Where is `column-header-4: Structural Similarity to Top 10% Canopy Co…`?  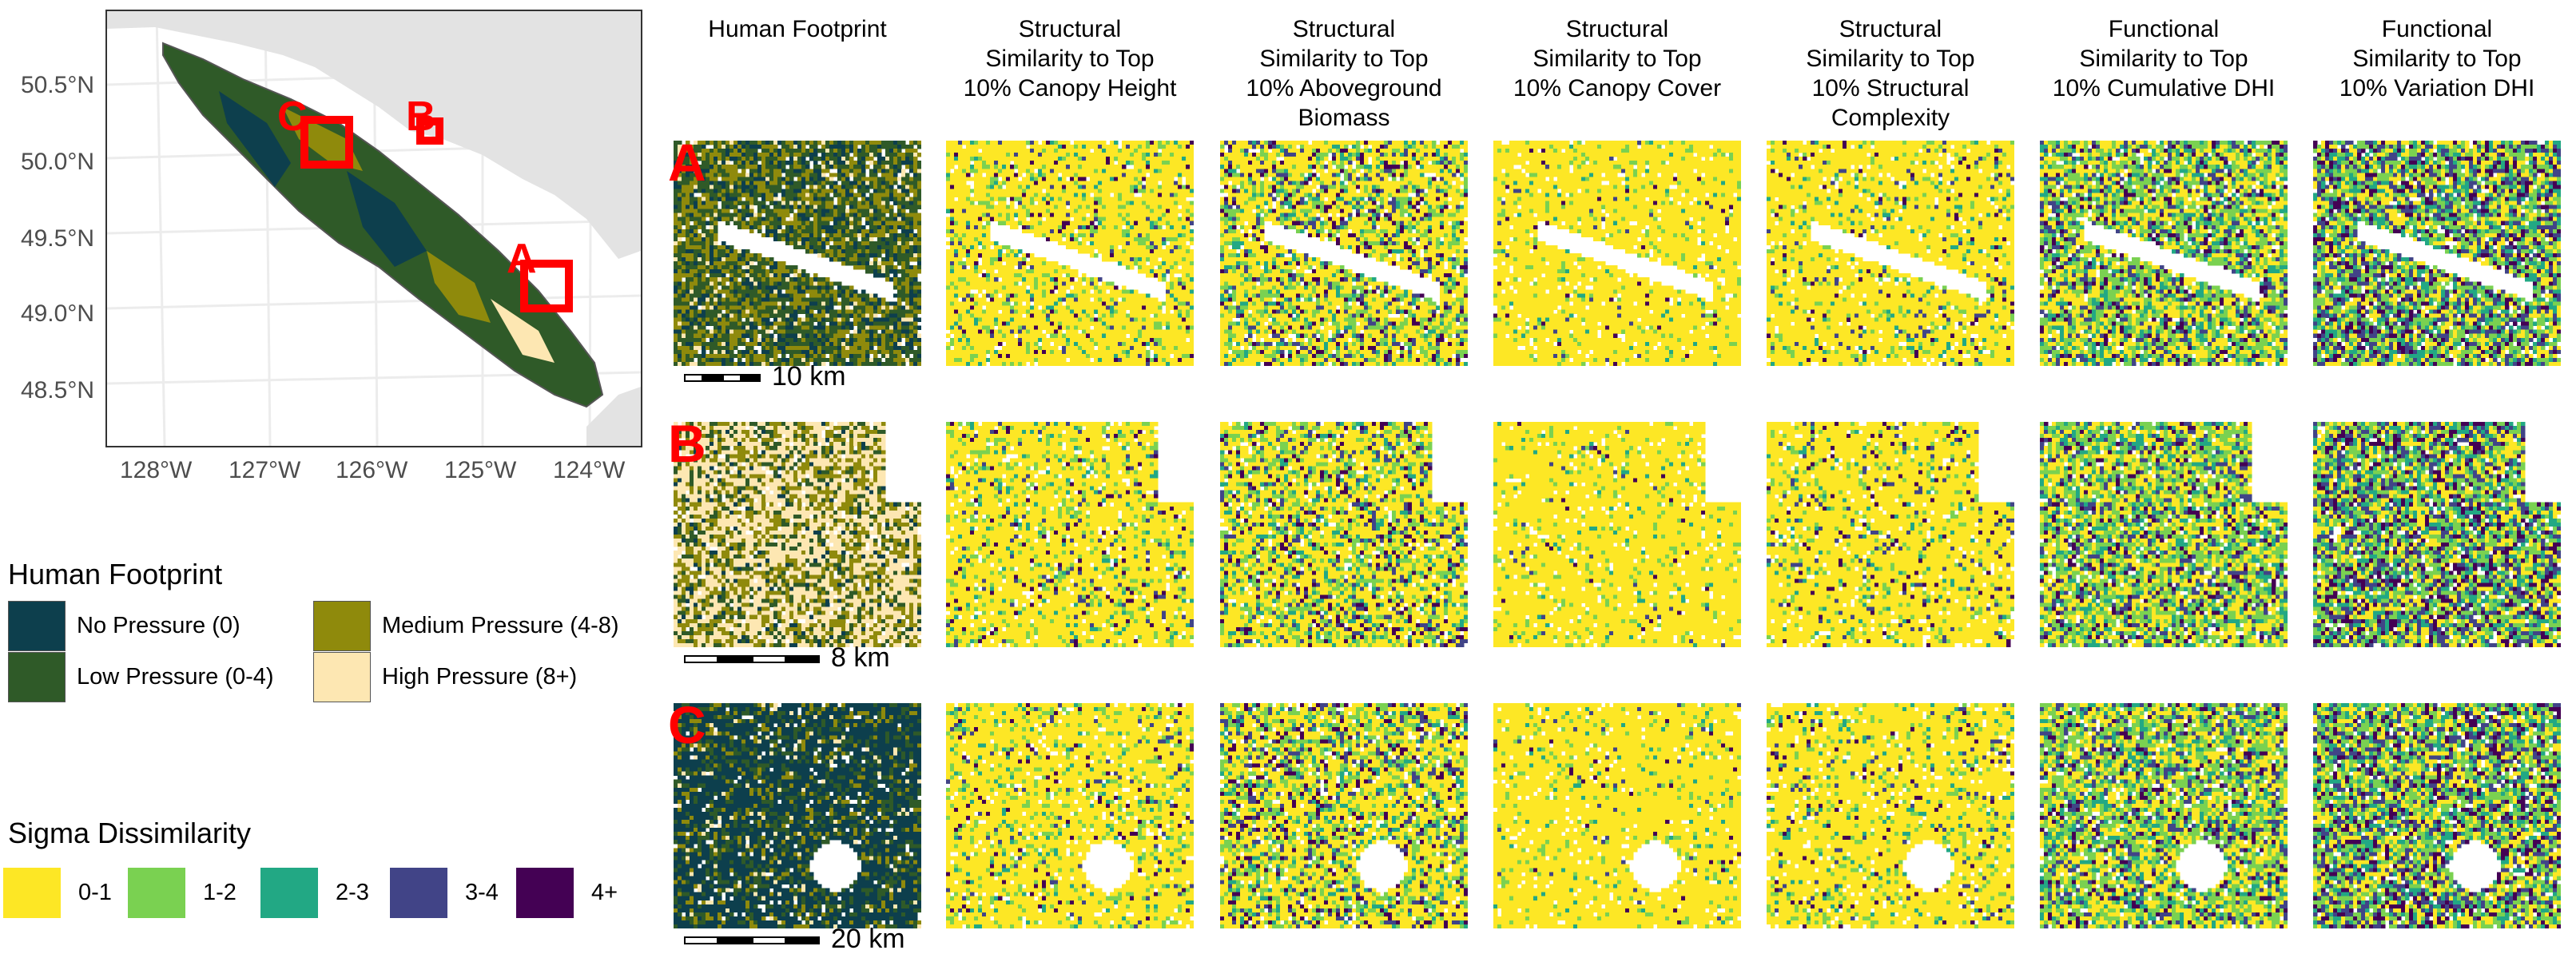
column-header-4: Structural Similarity to Top 10% Canopy Co… is located at coordinates (1617, 58).